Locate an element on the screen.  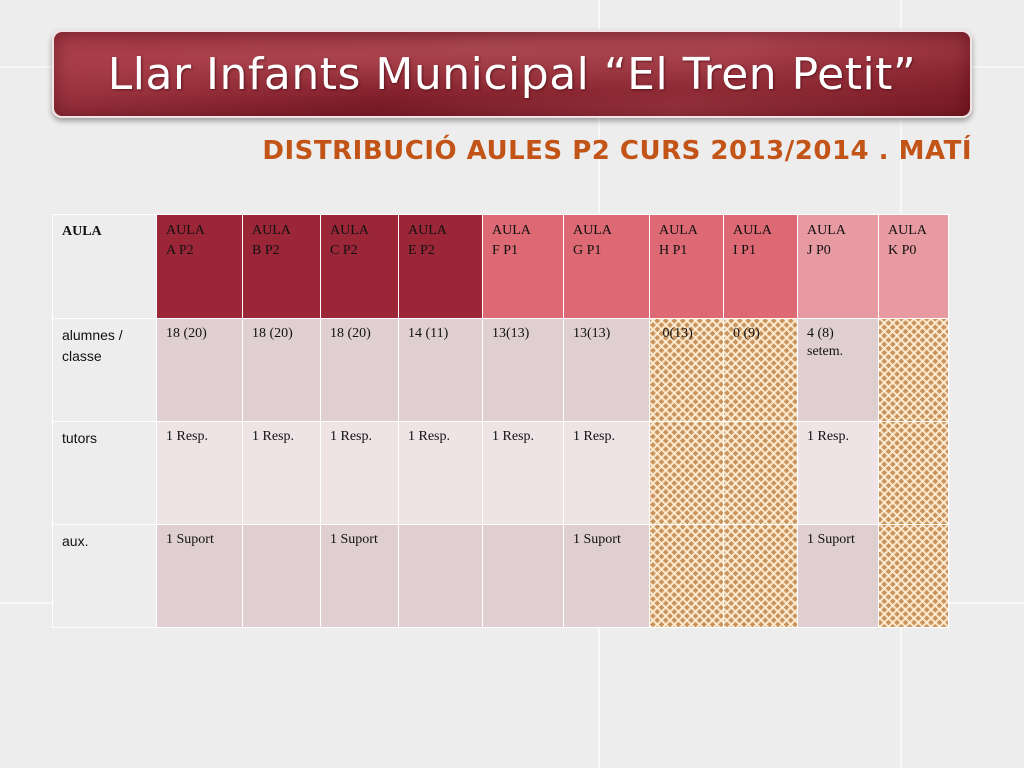
table-cell: 14 (11) is located at coordinates (440, 370).